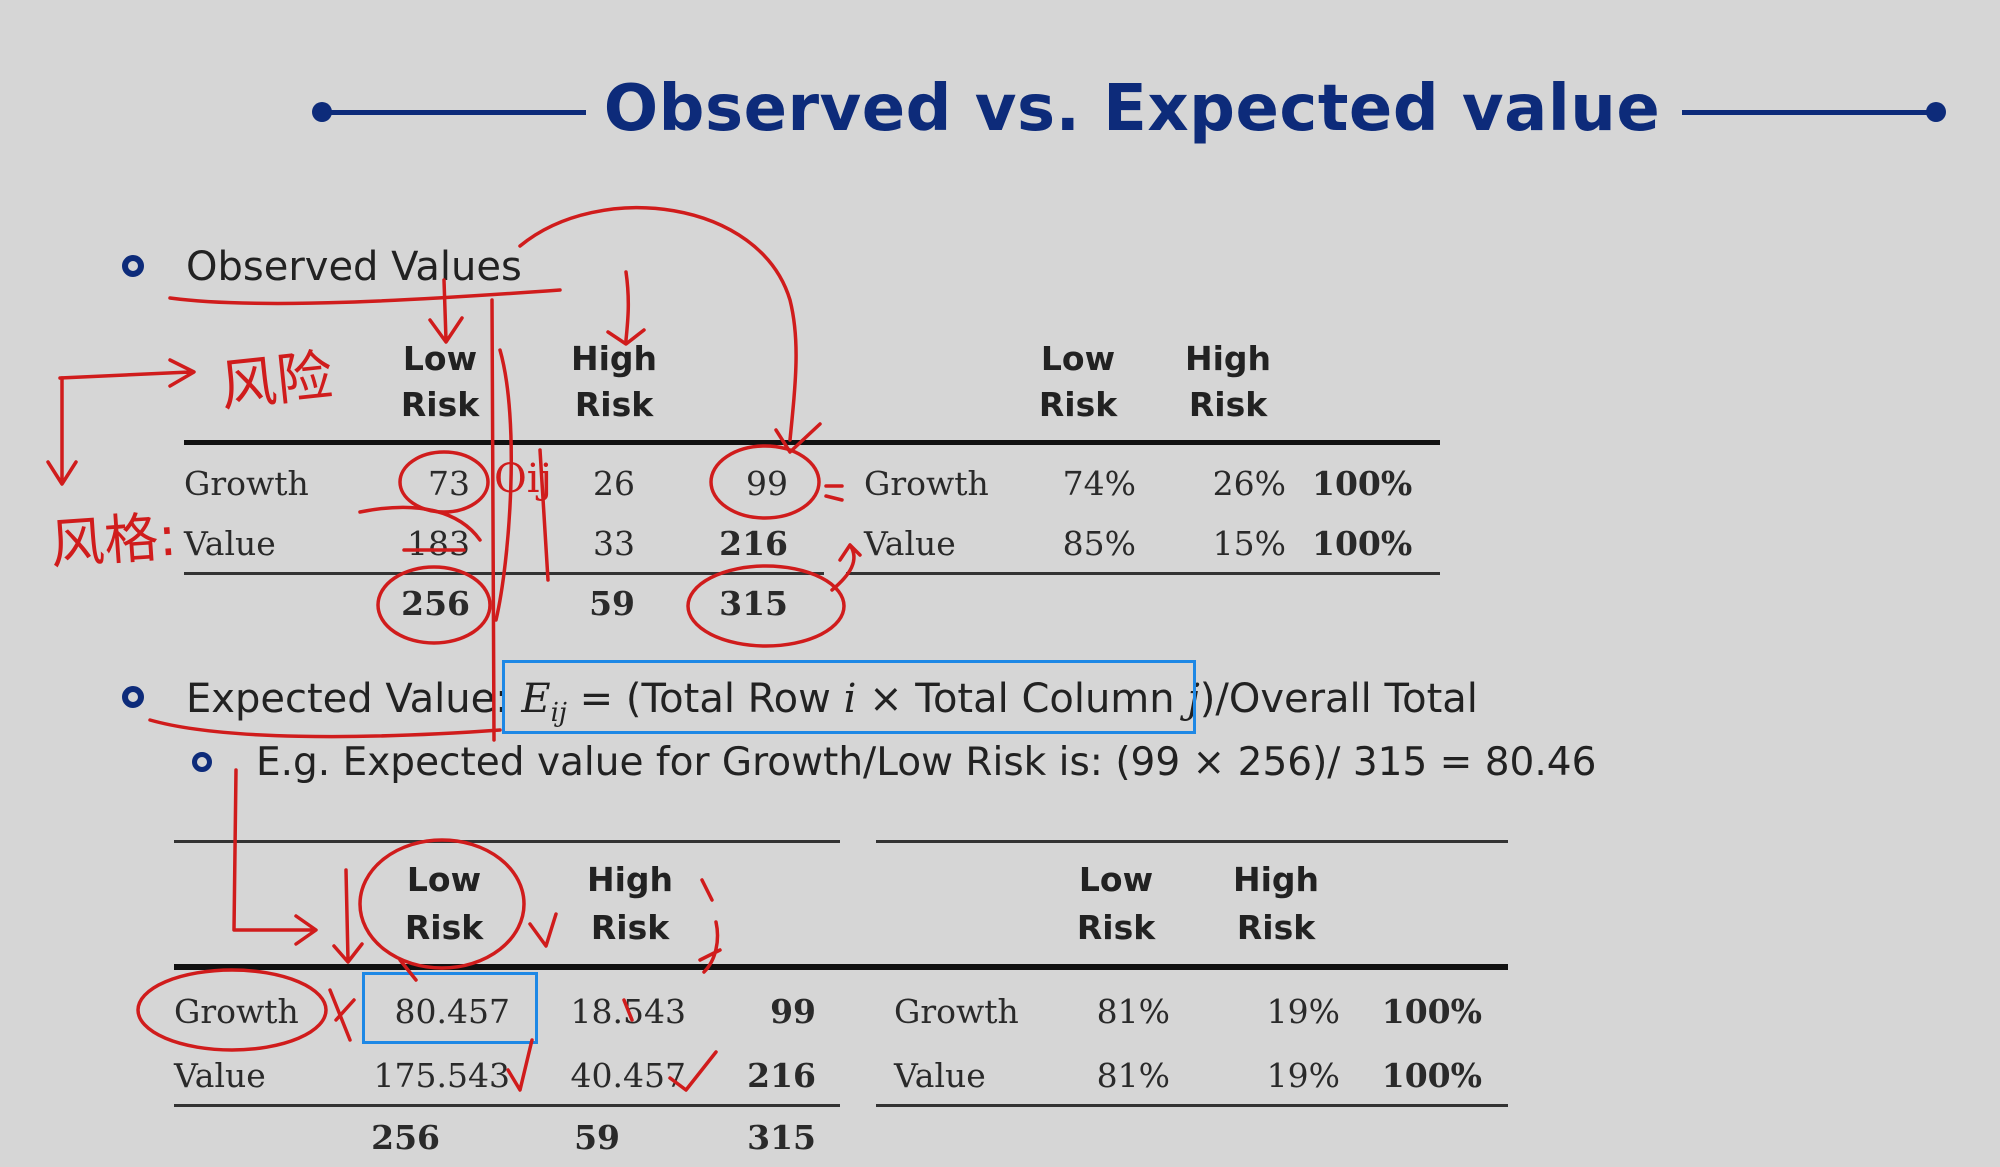  Describe the element at coordinates (246, 483) in the screenshot. I see `obs-row-label-growth: Growth` at that location.